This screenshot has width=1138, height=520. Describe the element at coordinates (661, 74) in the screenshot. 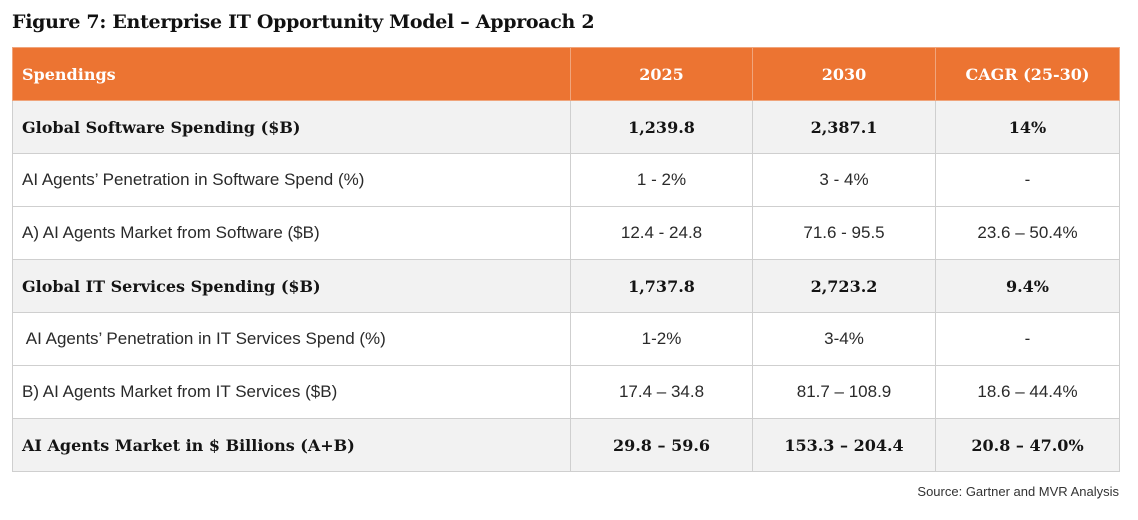

I see `column-header-2025: 2025` at that location.